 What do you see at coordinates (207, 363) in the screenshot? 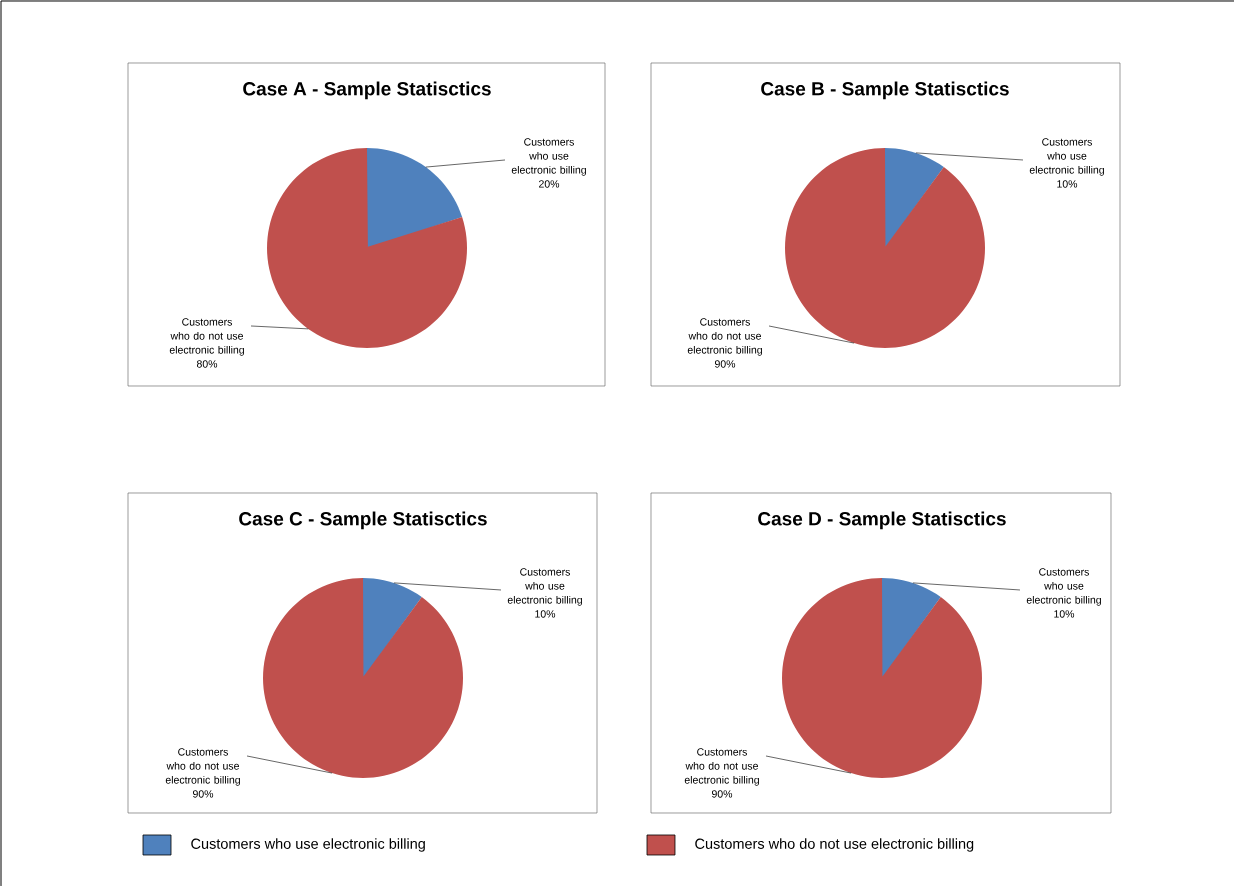
I see `data-label: 80%` at bounding box center [207, 363].